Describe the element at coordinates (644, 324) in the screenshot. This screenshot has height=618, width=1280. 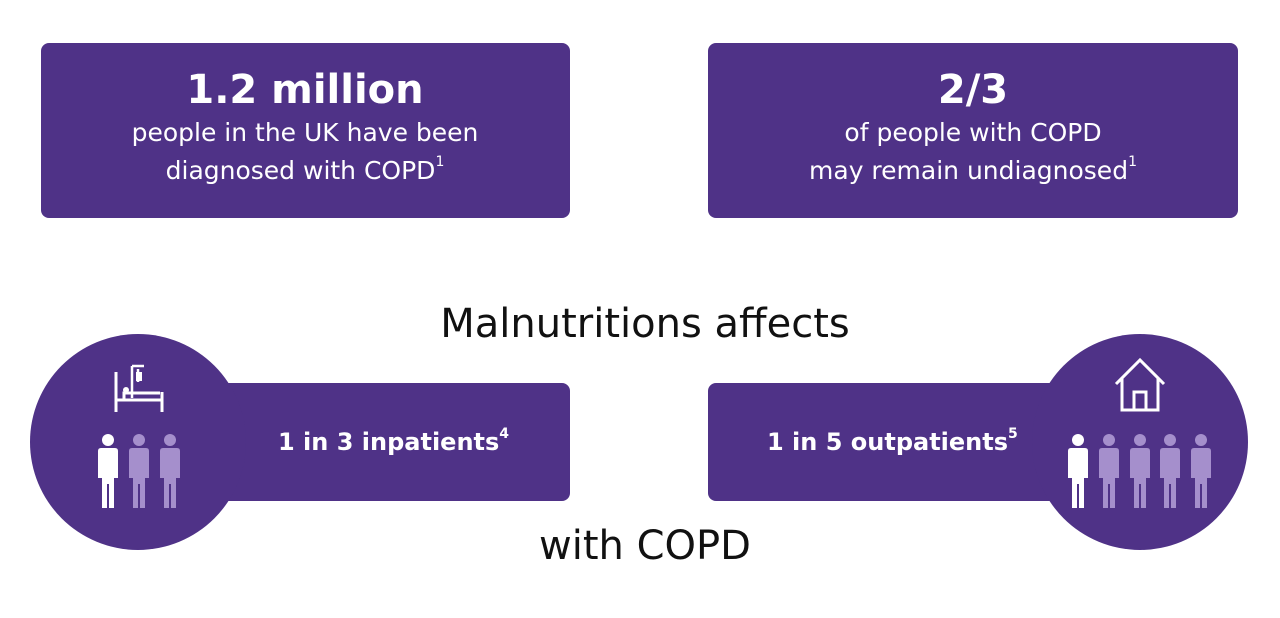
I see `heading: Malnutritions affects` at that location.